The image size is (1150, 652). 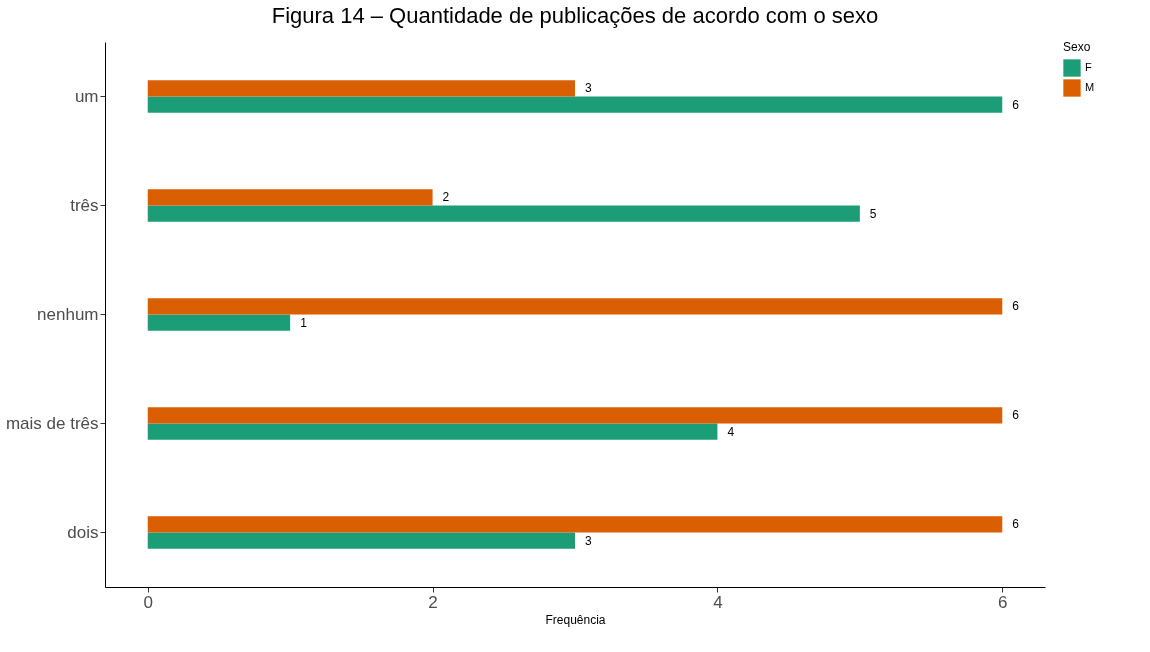 I want to click on legend-label: M, so click(x=1090, y=87).